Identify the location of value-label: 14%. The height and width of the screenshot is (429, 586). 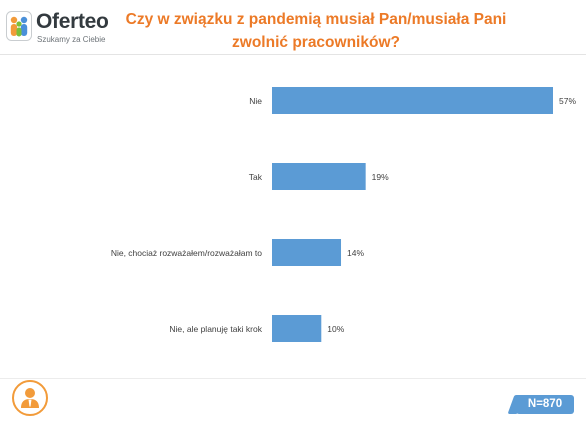
(355, 253).